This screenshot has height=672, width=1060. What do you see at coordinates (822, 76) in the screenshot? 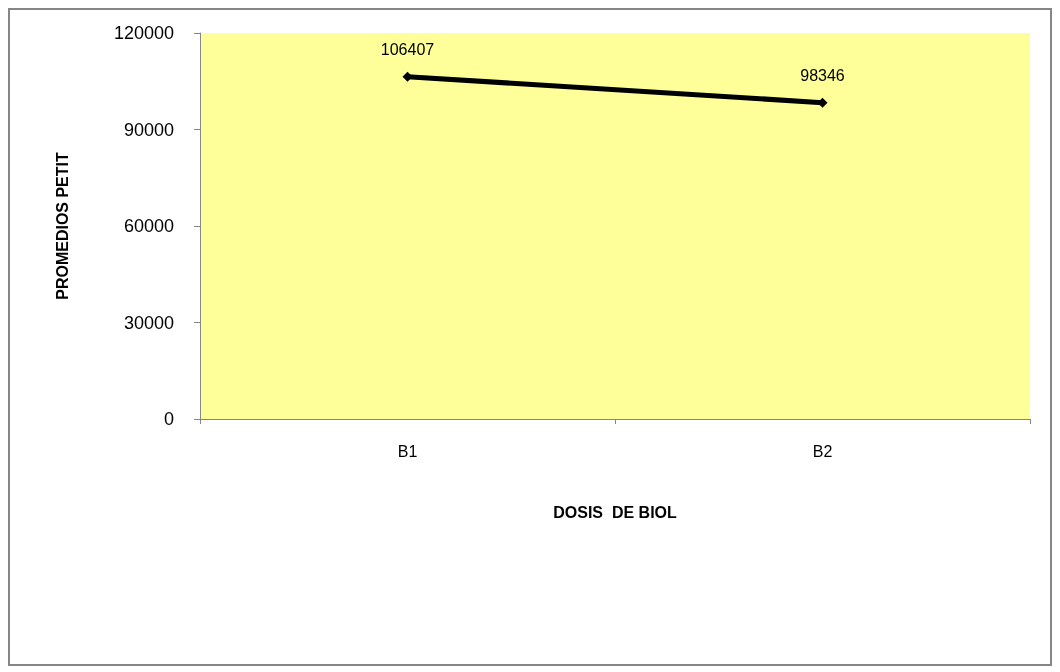
I see `data-label: 98346` at bounding box center [822, 76].